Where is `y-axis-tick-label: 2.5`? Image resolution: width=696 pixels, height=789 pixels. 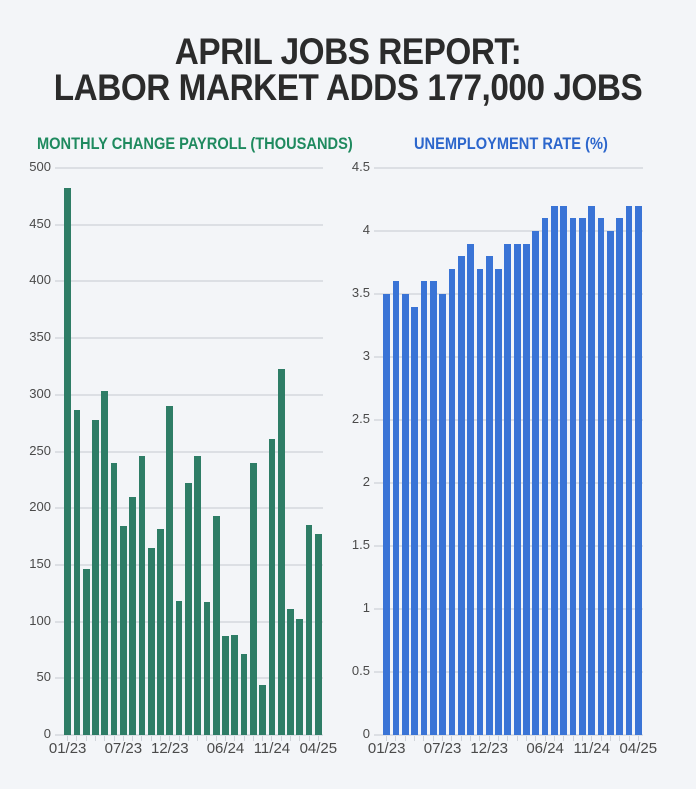
y-axis-tick-label: 2.5 is located at coordinates (360, 418).